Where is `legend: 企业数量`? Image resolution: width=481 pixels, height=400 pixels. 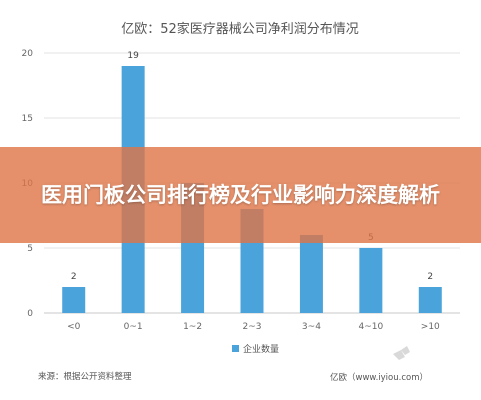 legend: 企业数量 is located at coordinates (255, 349).